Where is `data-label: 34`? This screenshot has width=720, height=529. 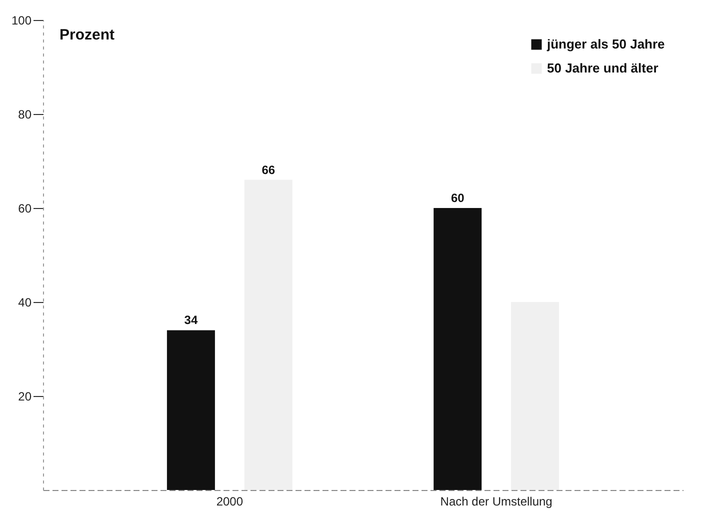 data-label: 34 is located at coordinates (191, 320).